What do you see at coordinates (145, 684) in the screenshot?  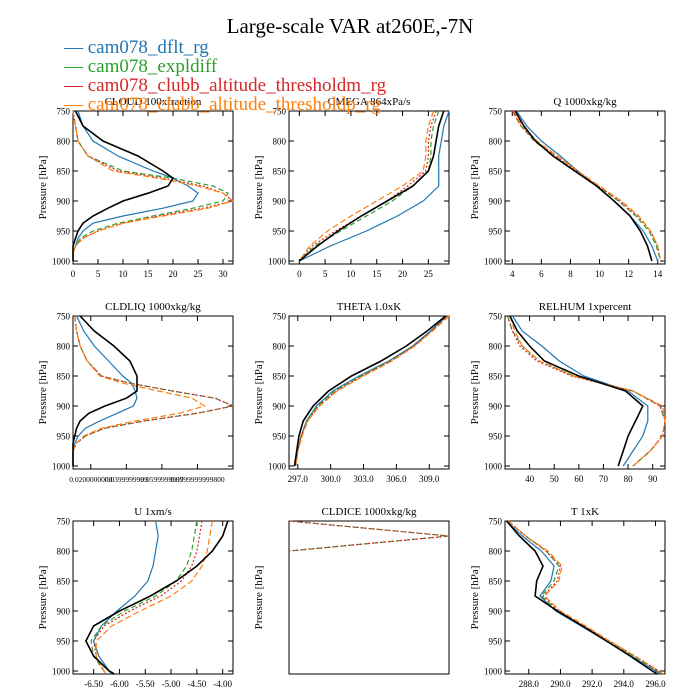 I see `x-tick-label: -5.50` at bounding box center [145, 684].